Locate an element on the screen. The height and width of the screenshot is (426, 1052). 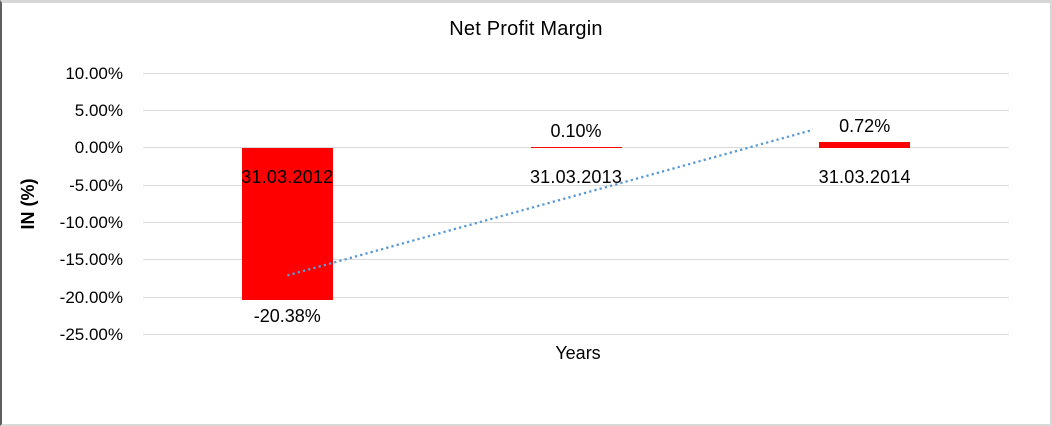
y-tick-label: -20.00% is located at coordinates (91, 297).